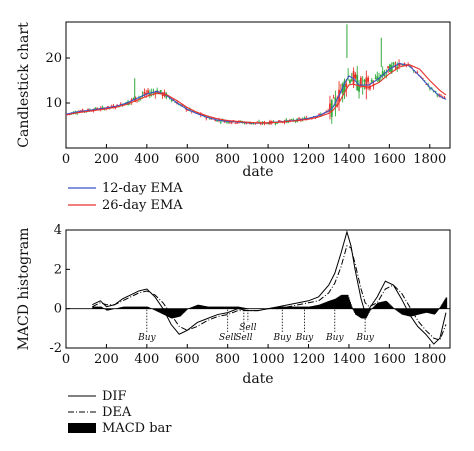 This screenshot has width=474, height=451. Describe the element at coordinates (82, 428) in the screenshot. I see `legend-swatch-macd-bar` at that location.